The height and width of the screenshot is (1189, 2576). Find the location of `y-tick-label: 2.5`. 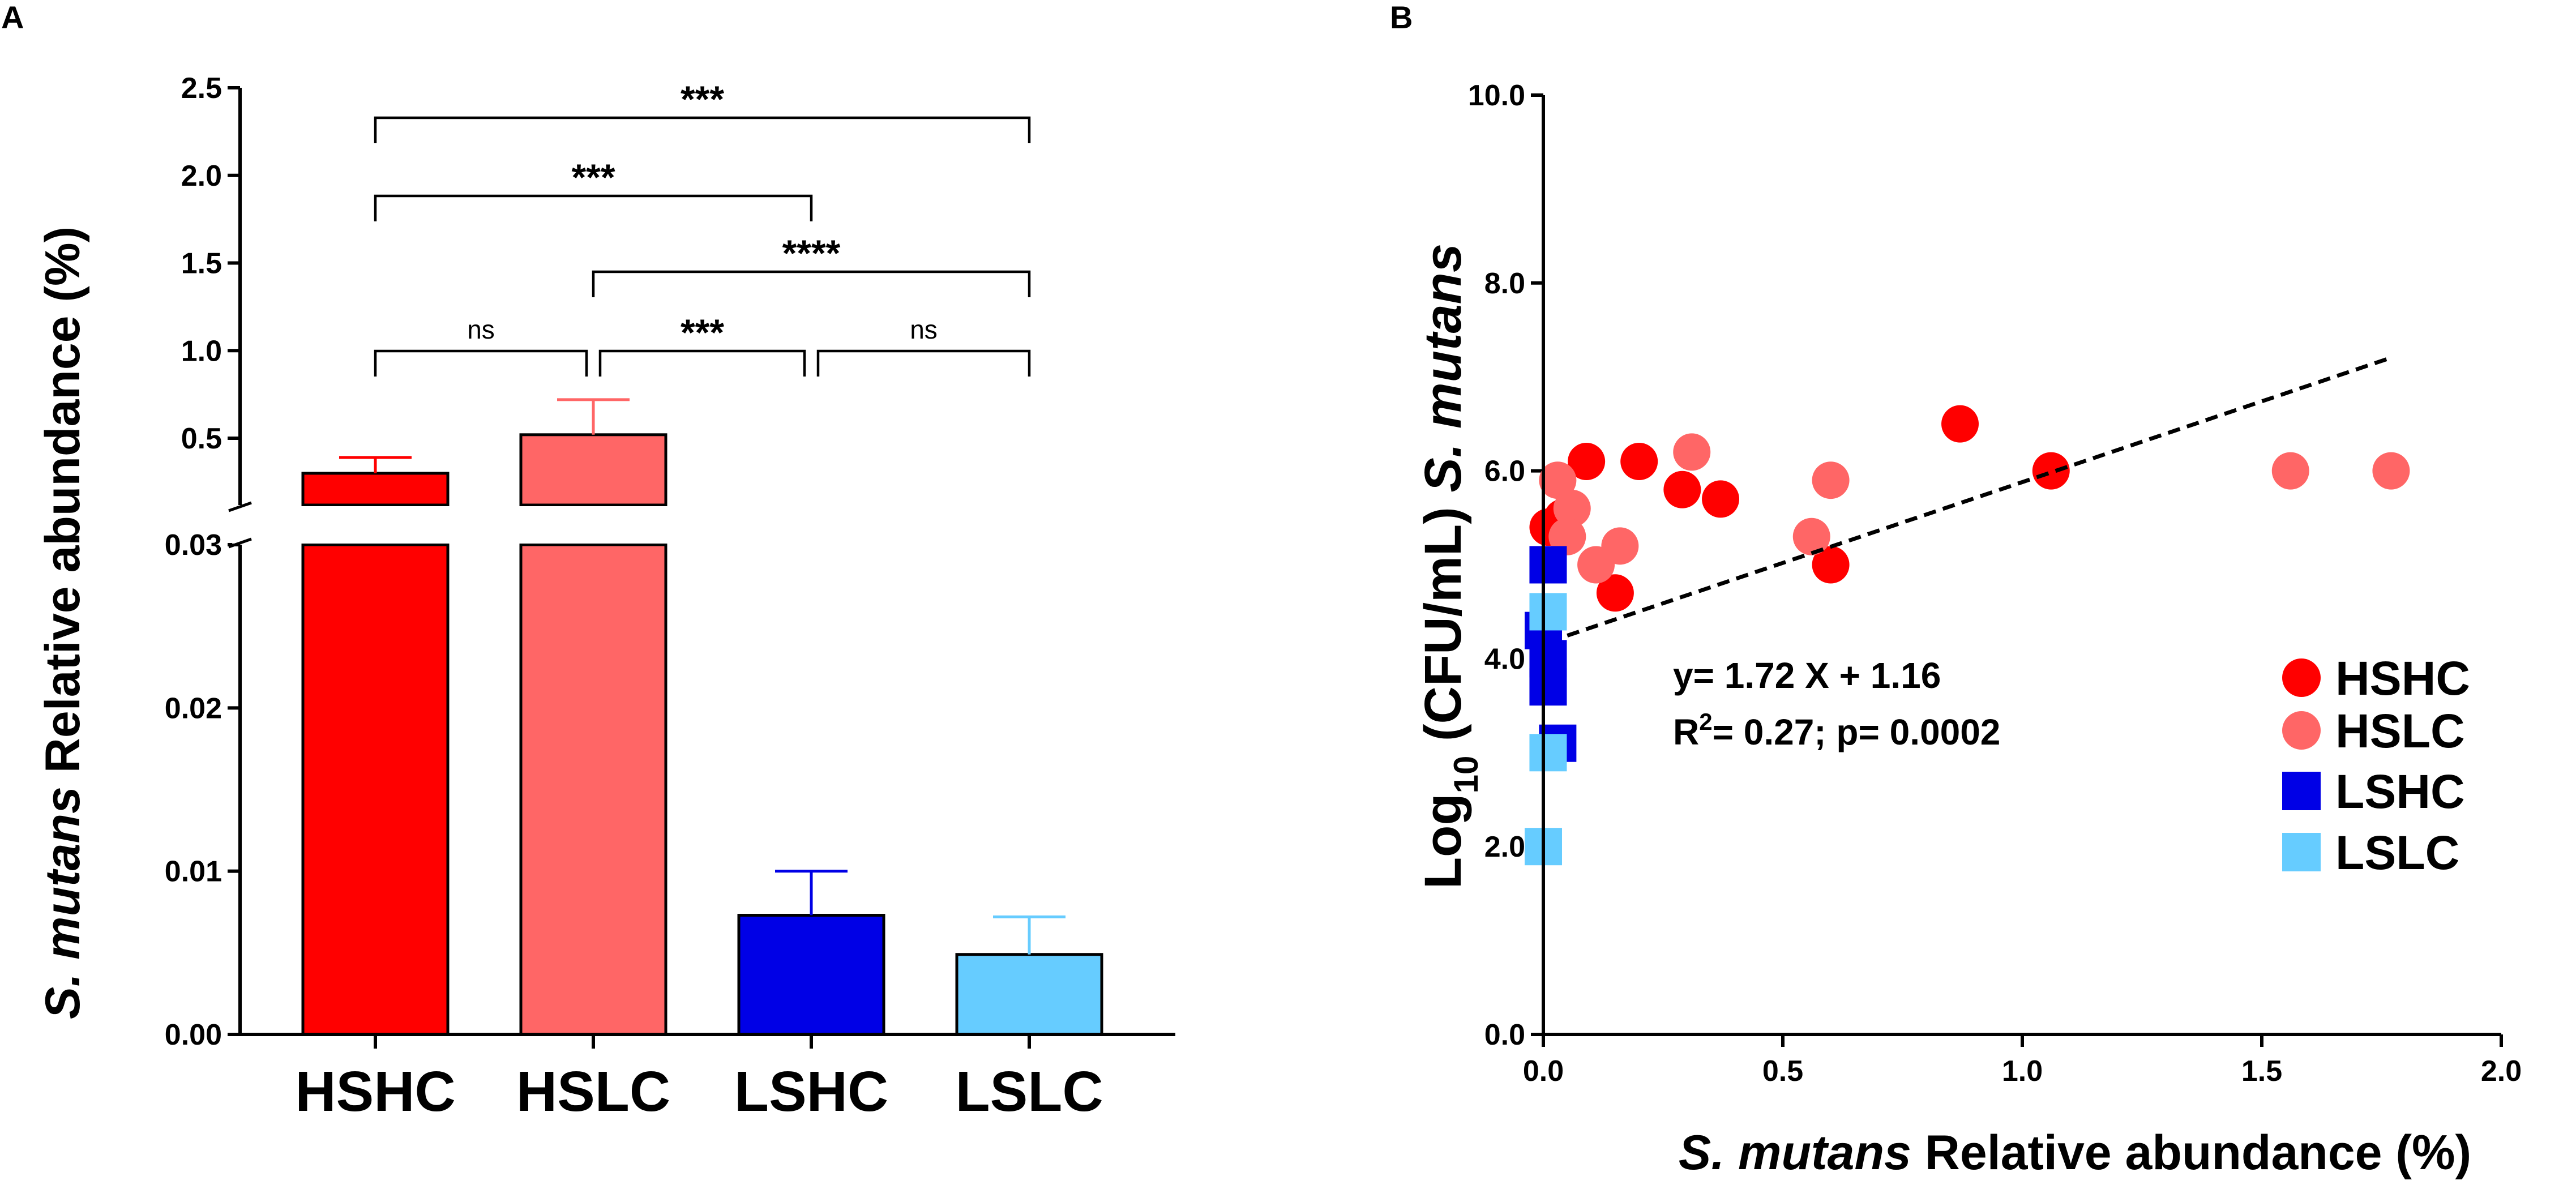

y-tick-label: 2.5 is located at coordinates (201, 89).